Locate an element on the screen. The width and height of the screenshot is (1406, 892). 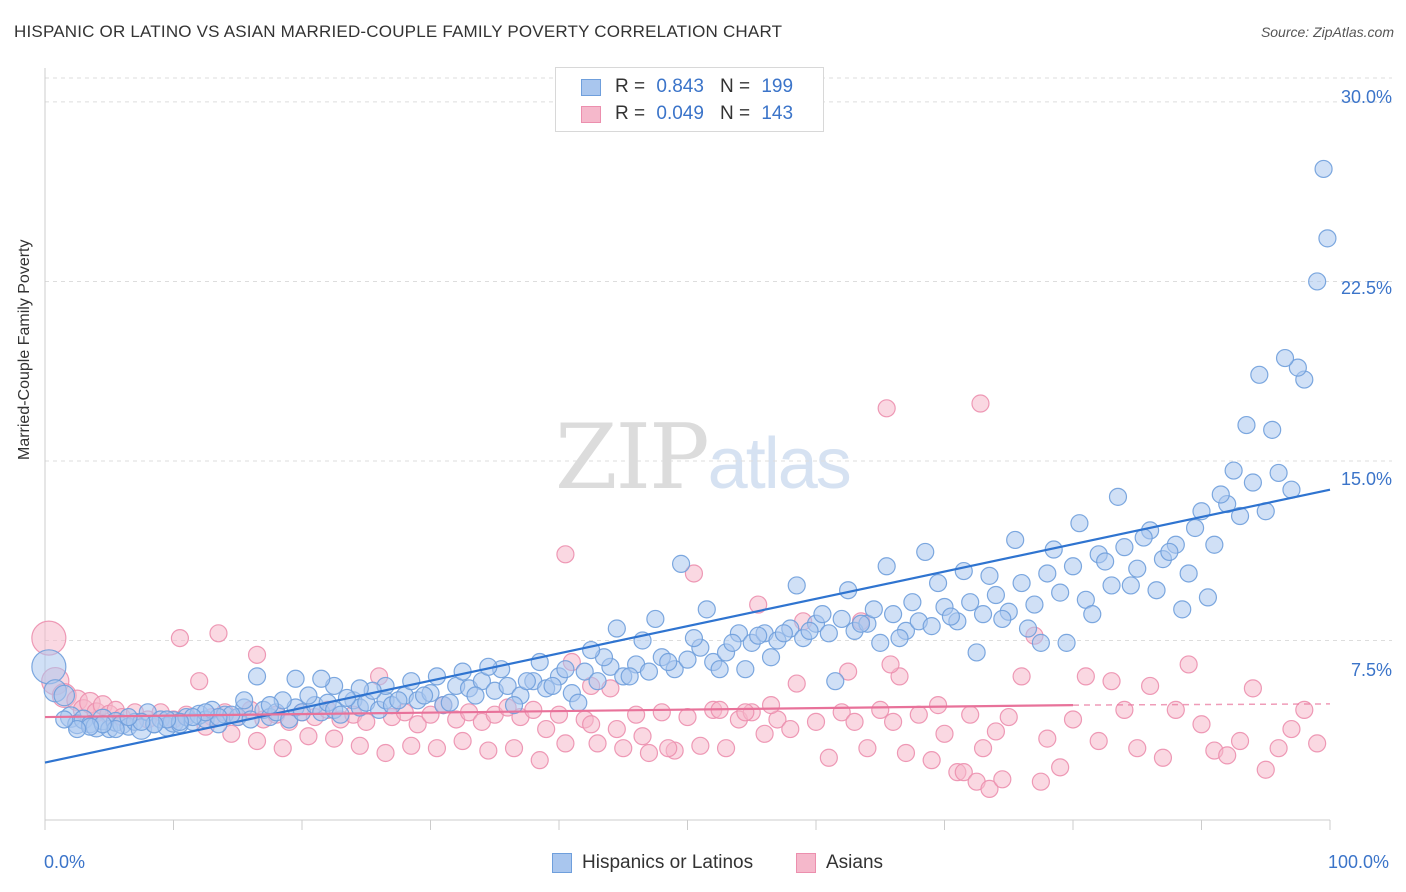
y-tick-label-7-5: 7.5% is located at coordinates (1371, 670).